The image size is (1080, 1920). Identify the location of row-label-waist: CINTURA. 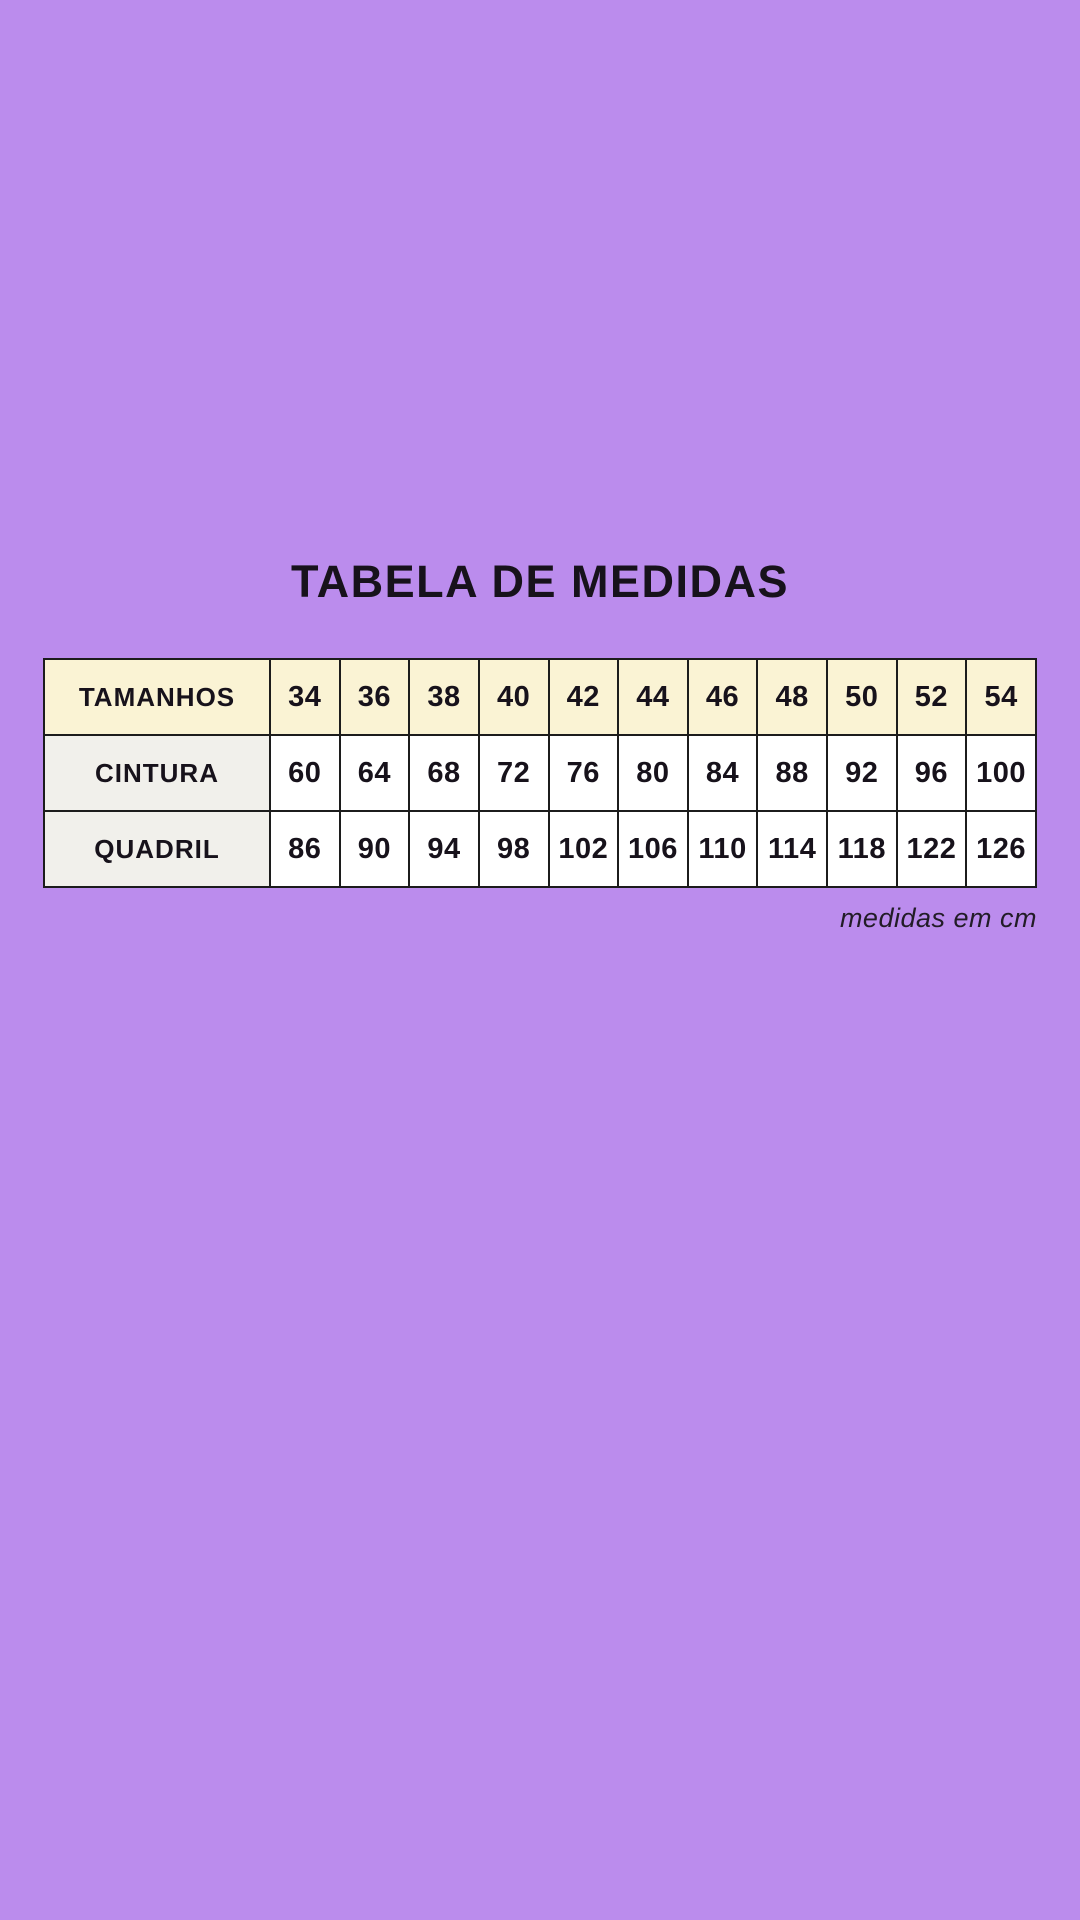
(157, 773).